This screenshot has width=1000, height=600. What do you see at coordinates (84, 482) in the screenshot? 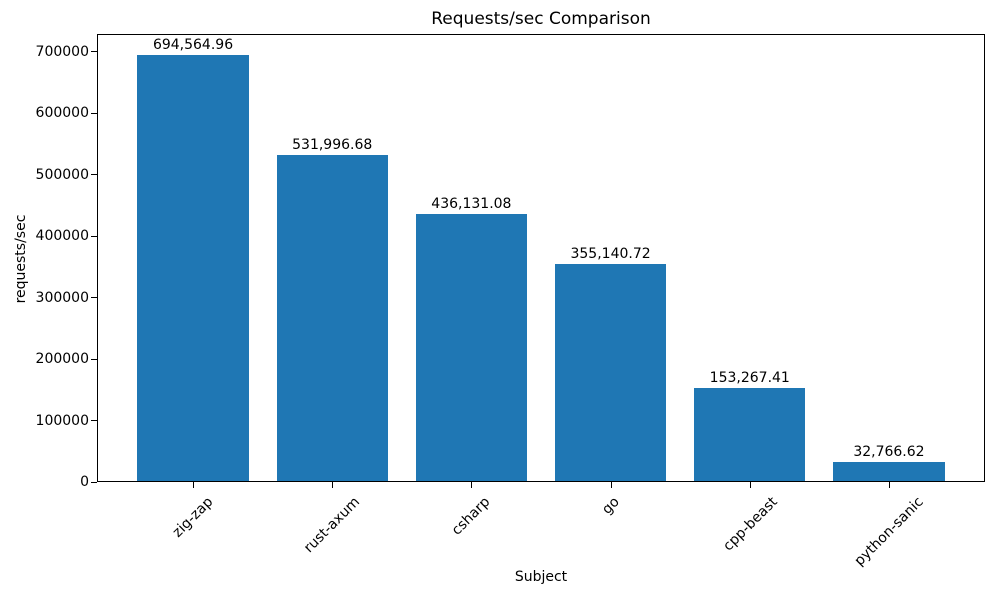
I see `y-tick-label: 0` at bounding box center [84, 482].